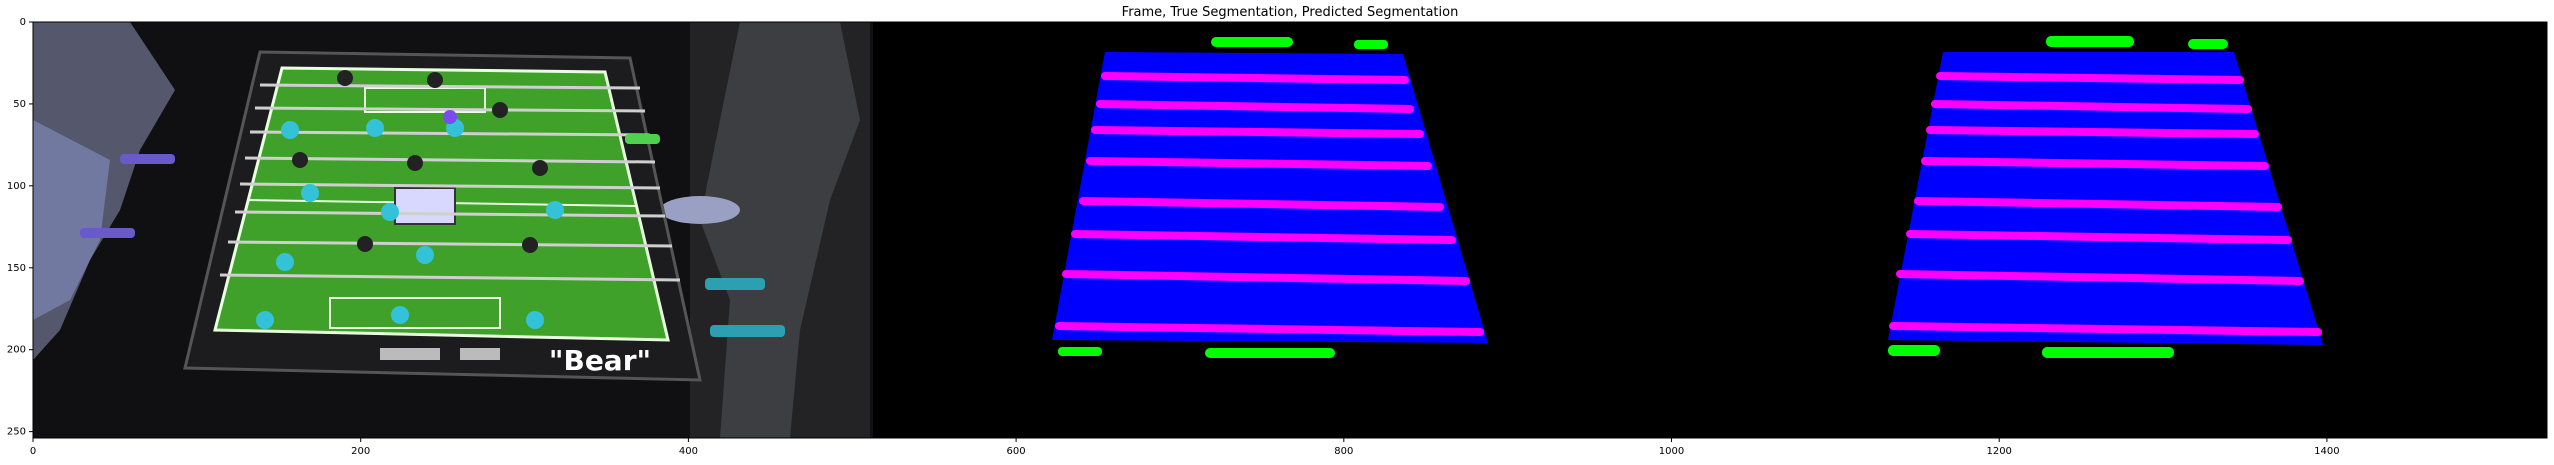 Image resolution: width=2554 pixels, height=465 pixels. I want to click on x-tick-label: 1000, so click(1671, 451).